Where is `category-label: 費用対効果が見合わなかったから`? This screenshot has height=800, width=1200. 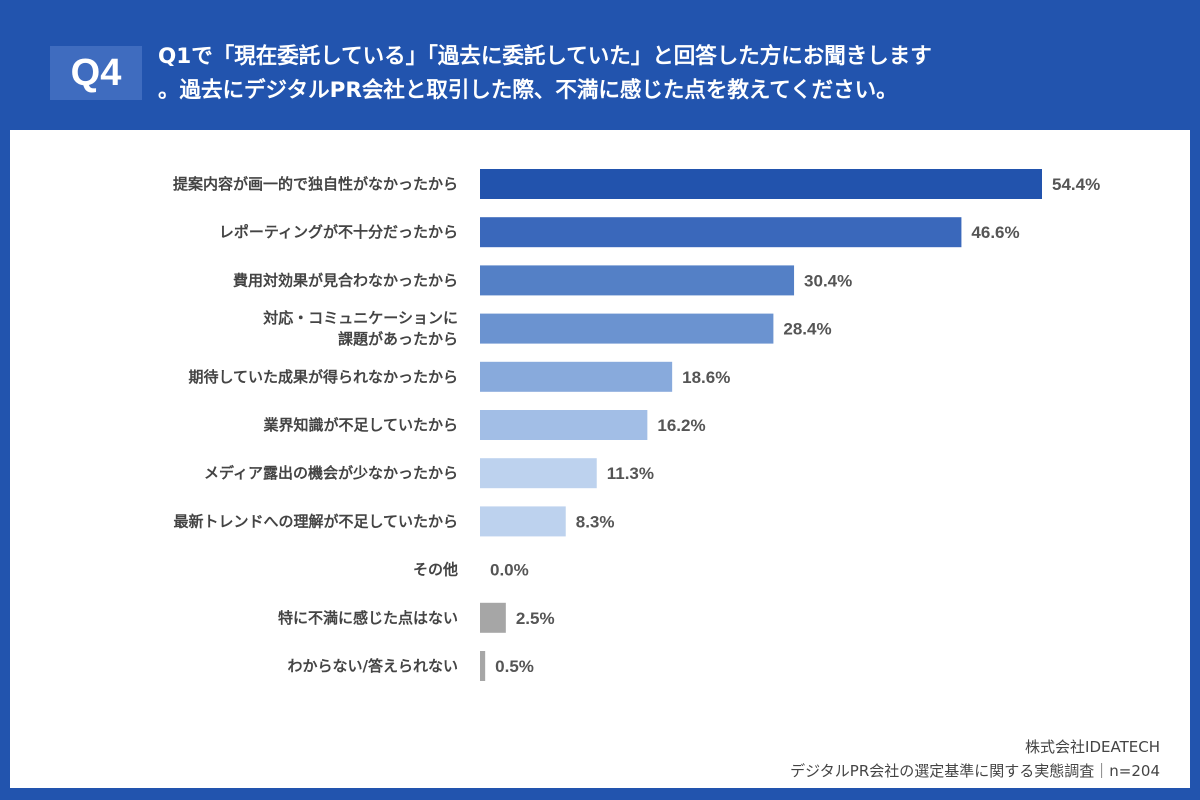
category-label: 費用対効果が見合わなかったから is located at coordinates (345, 280).